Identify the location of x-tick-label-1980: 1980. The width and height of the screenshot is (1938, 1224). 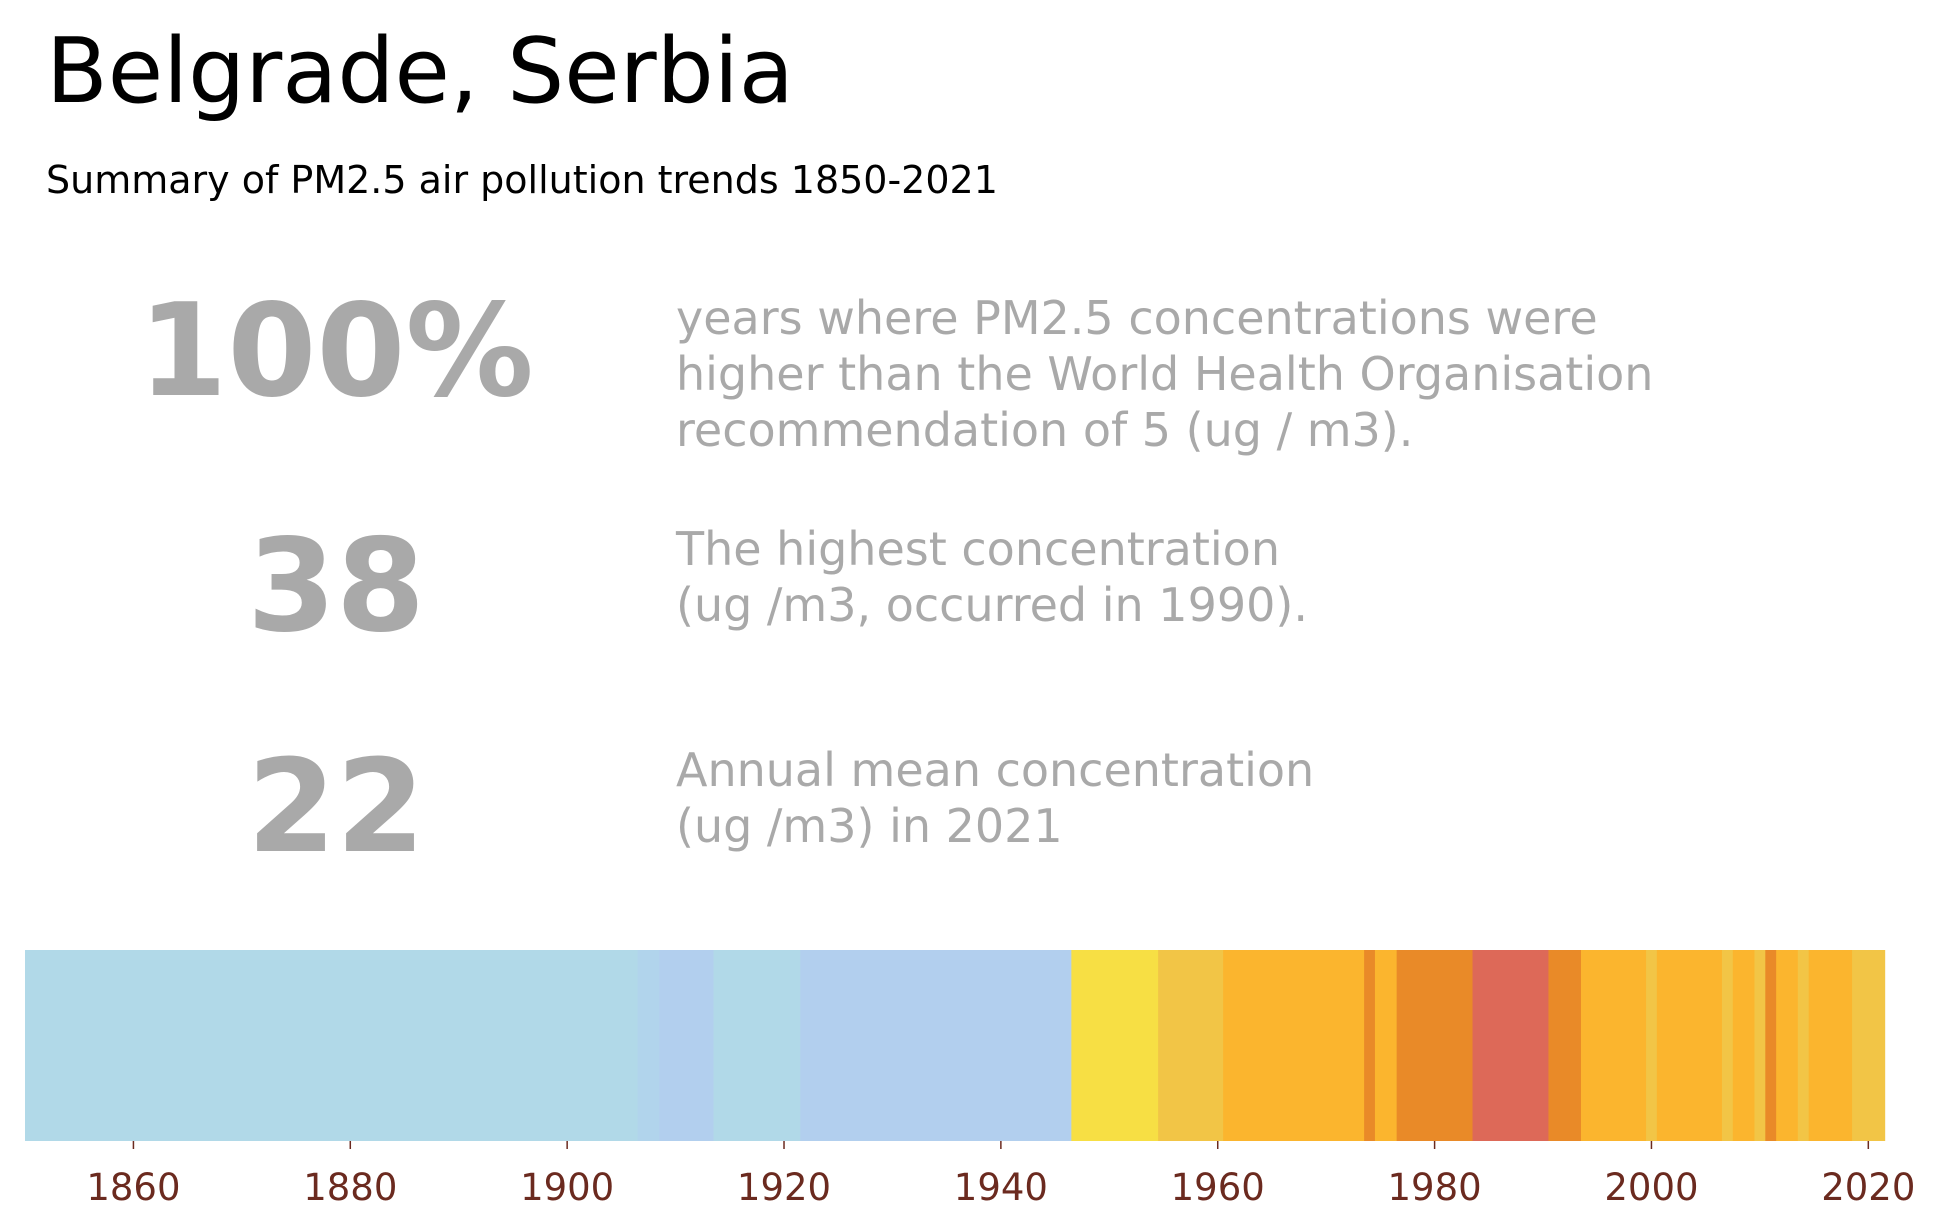
(1435, 1187).